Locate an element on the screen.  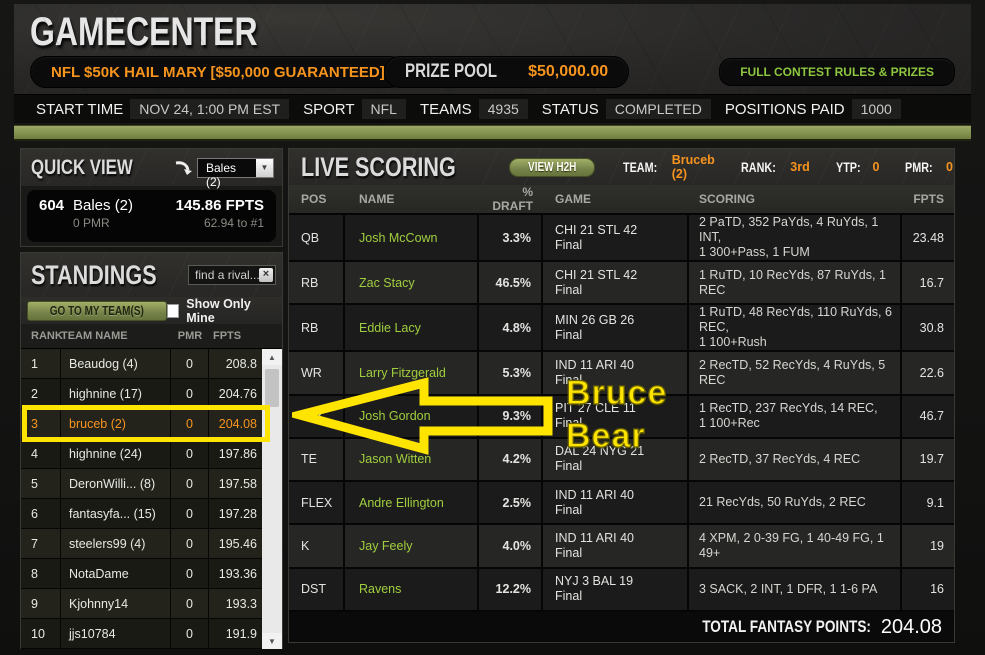
standings-row: 8 NotaDame 0 193.36 is located at coordinates (141, 574).